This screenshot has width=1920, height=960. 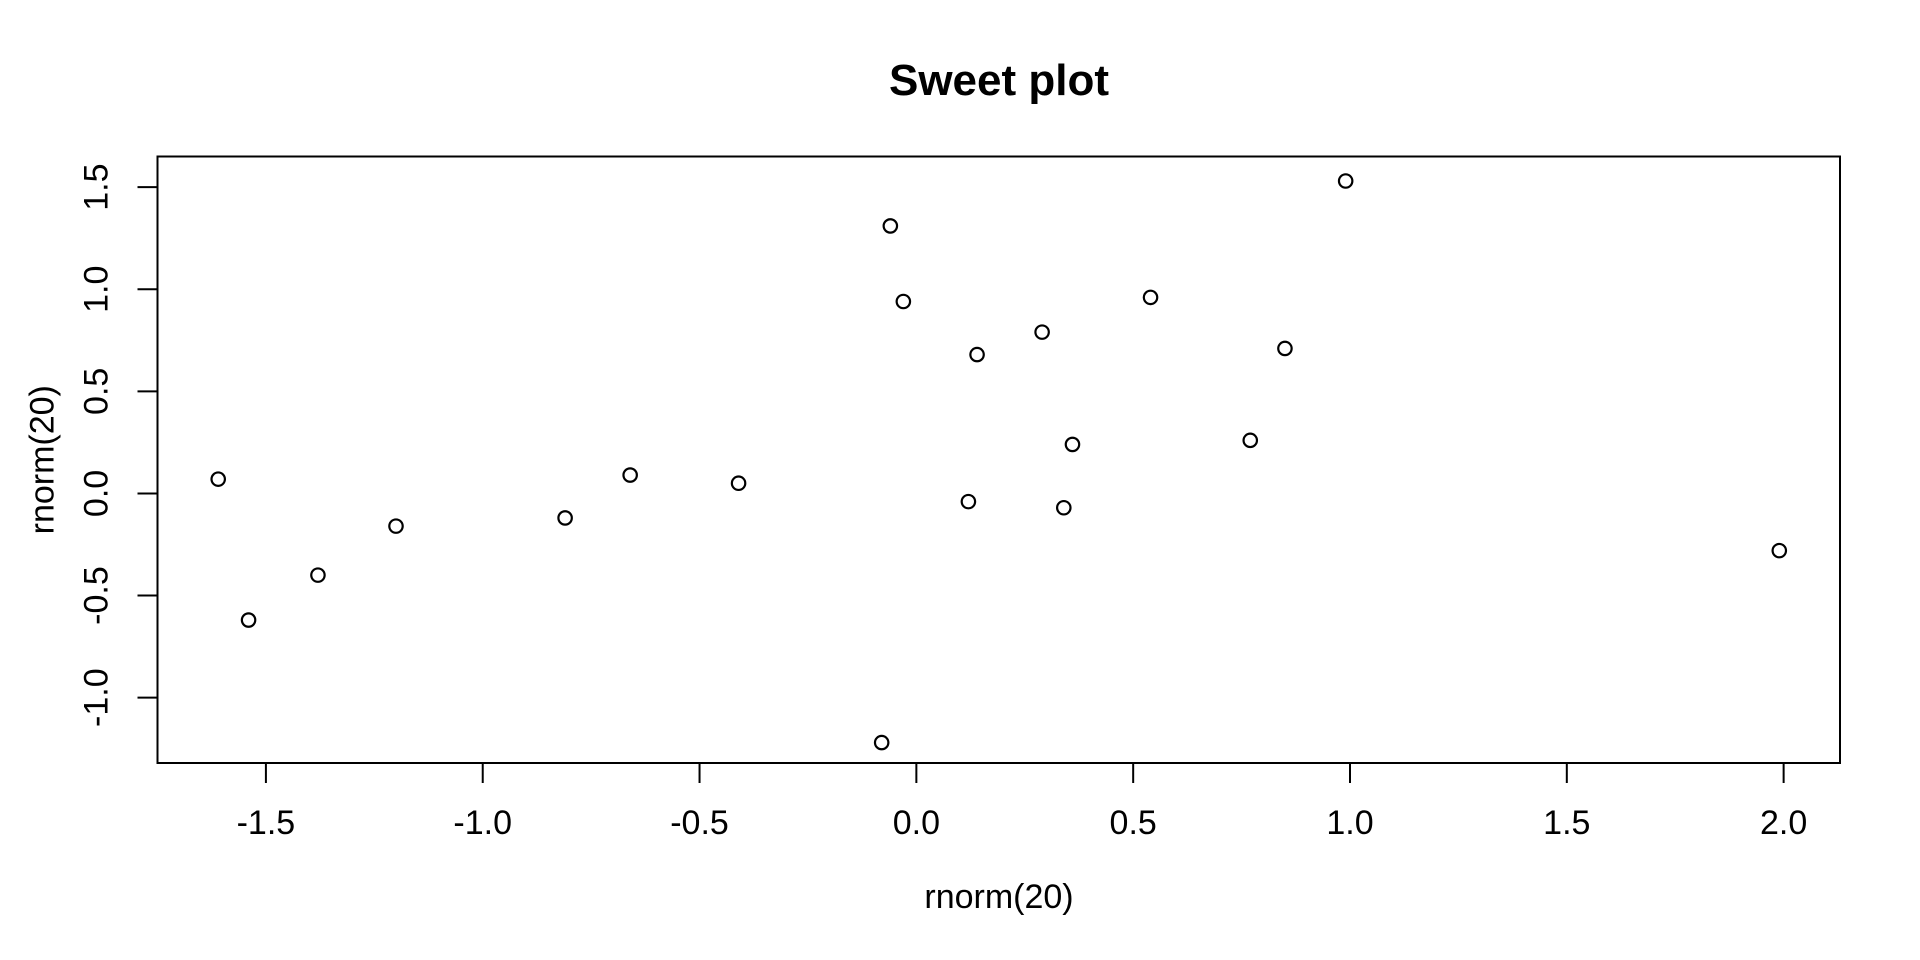 I want to click on y-tick-label: 1.0, so click(x=97, y=289).